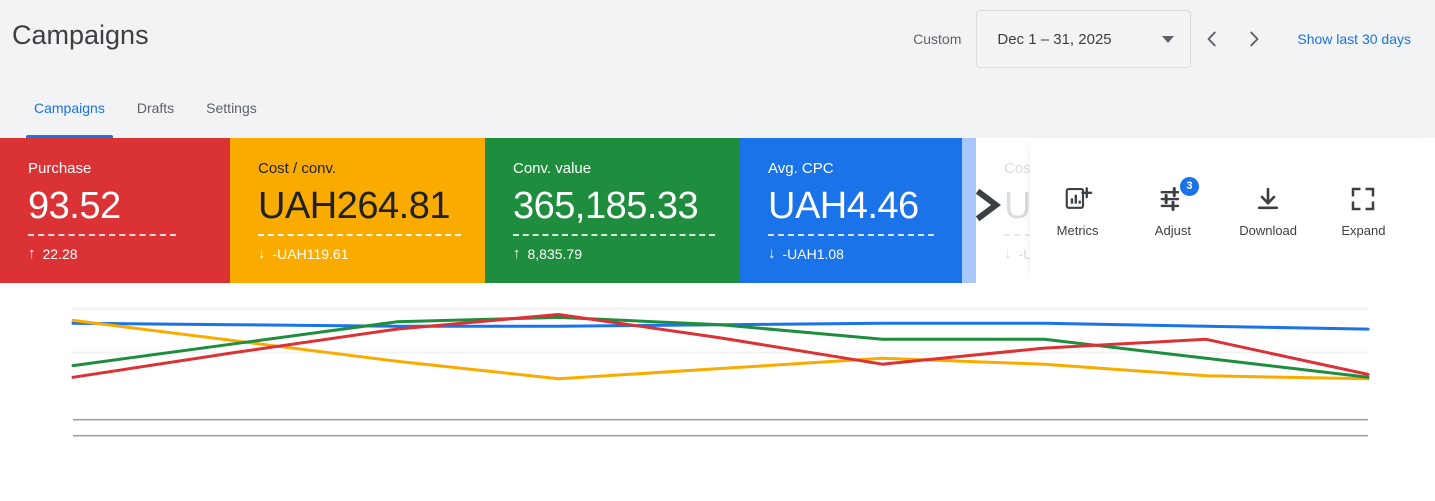 This screenshot has height=501, width=1435. I want to click on date-range-value: Dec 1 – 31, 2025, so click(1054, 39).